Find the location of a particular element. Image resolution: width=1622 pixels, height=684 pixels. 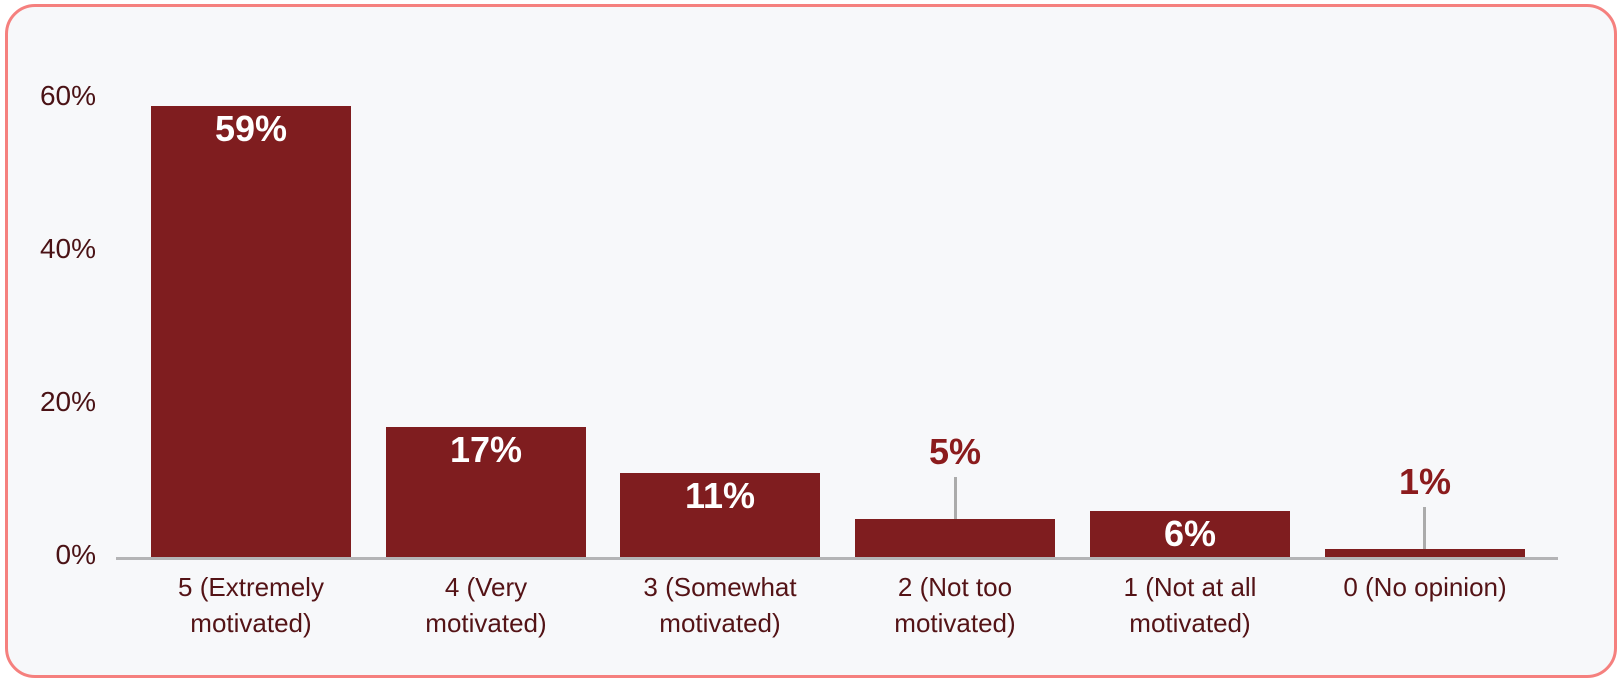

bar-value-label: 5% is located at coordinates (955, 451).